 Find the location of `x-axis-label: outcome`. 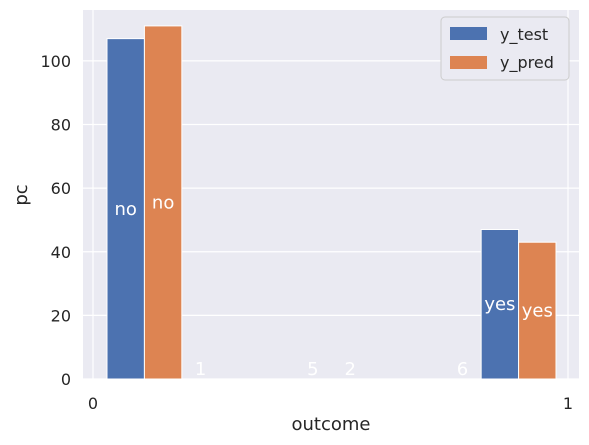

x-axis-label: outcome is located at coordinates (331, 424).